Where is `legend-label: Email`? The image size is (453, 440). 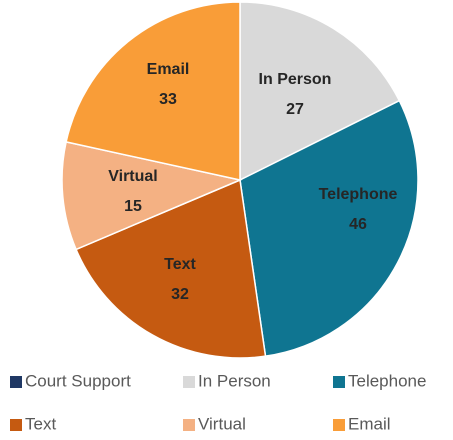
legend-label: Email is located at coordinates (369, 423).